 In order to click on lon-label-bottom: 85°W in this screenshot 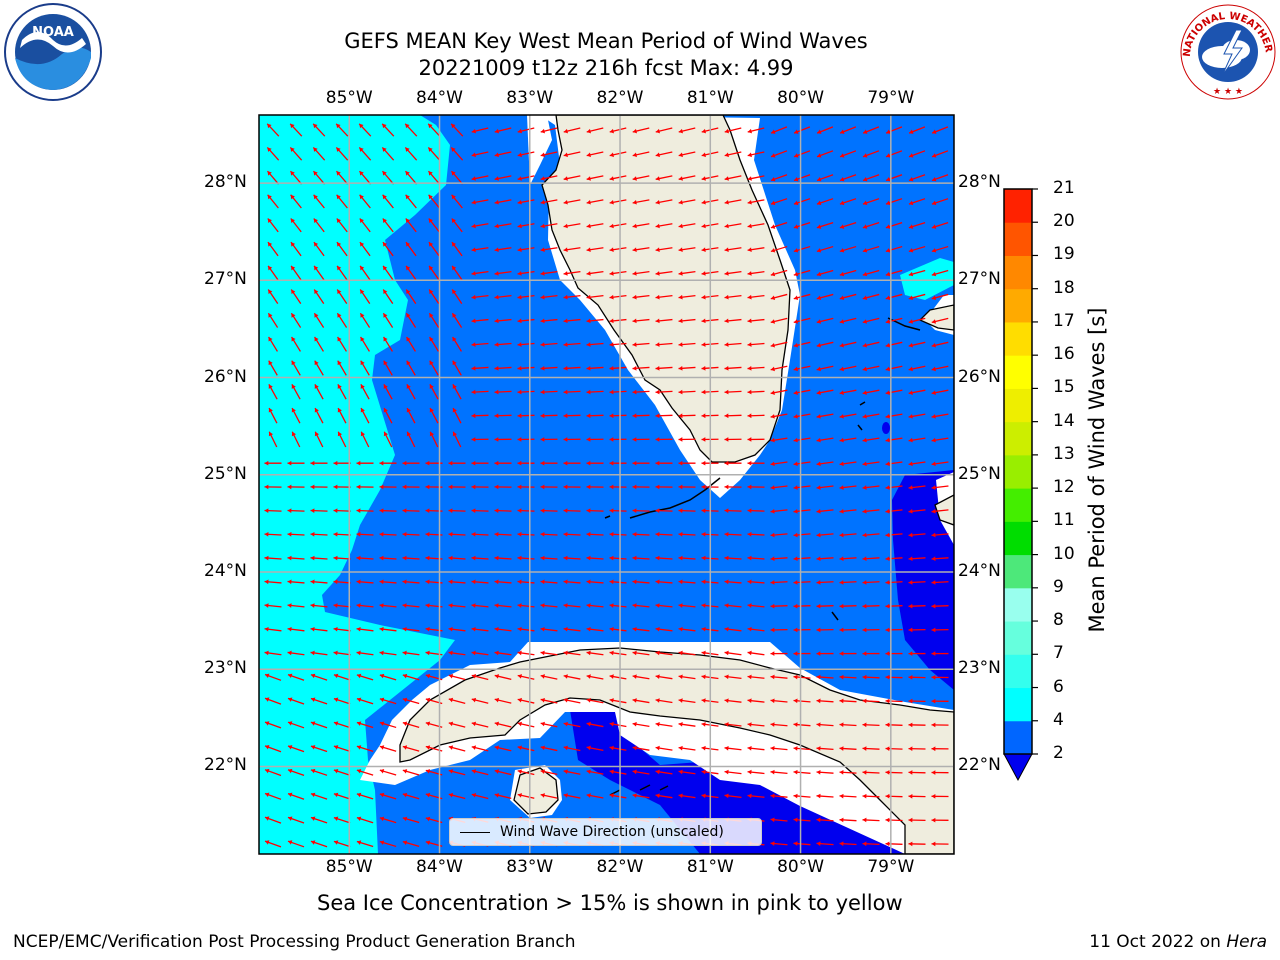, I will do `click(349, 867)`.